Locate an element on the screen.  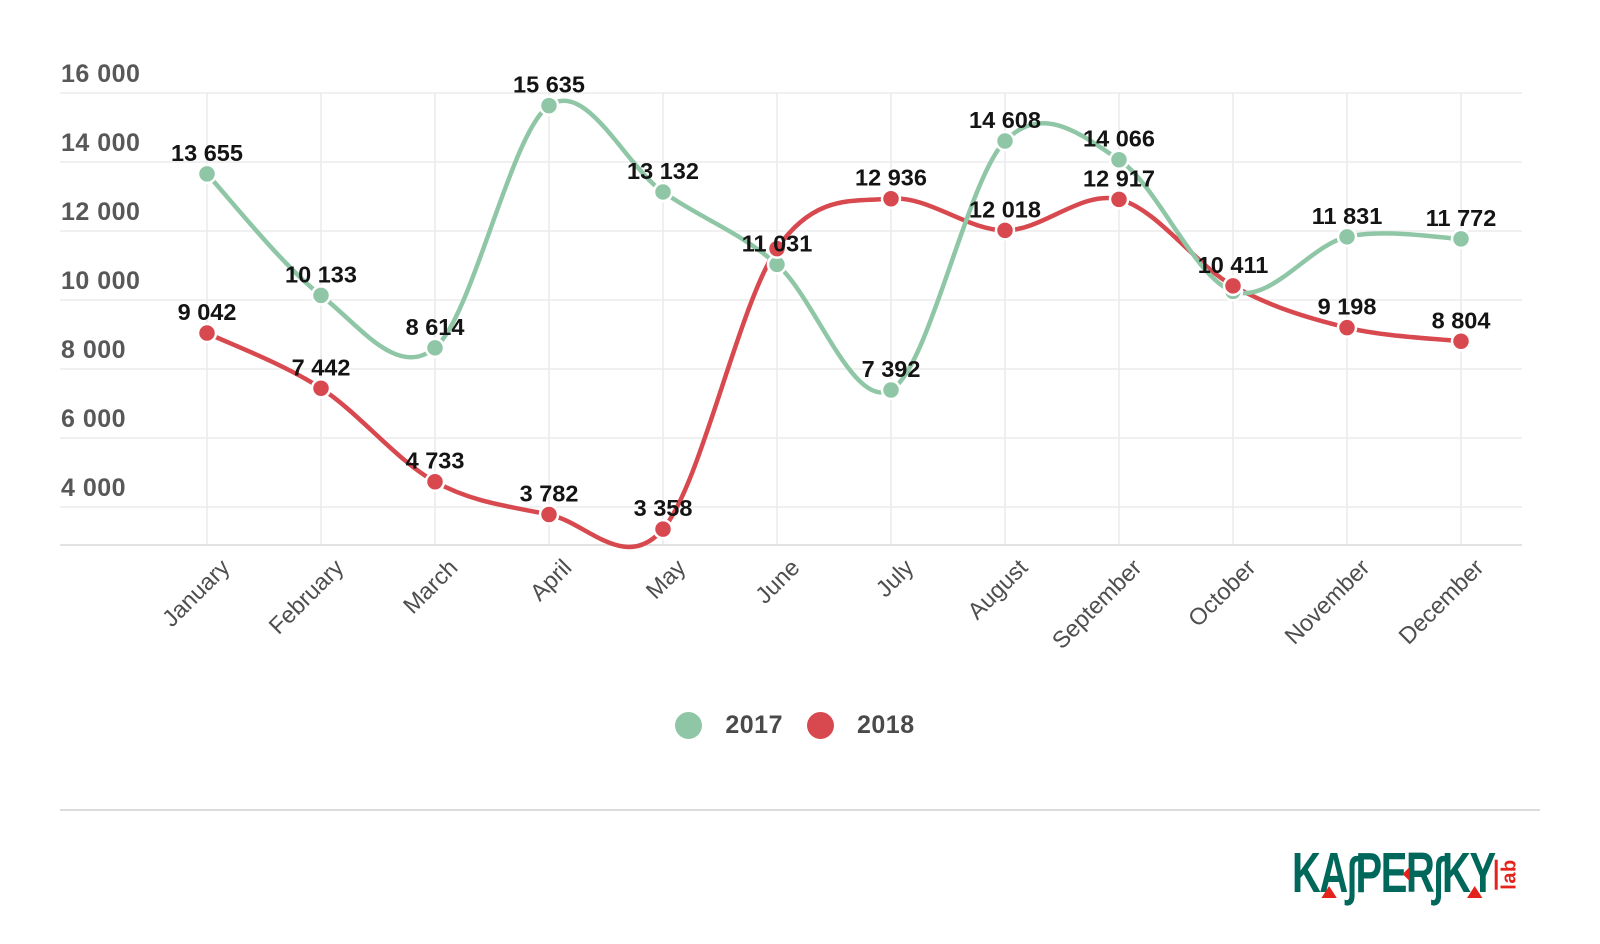
data-label-2017: 13 655 is located at coordinates (207, 153).